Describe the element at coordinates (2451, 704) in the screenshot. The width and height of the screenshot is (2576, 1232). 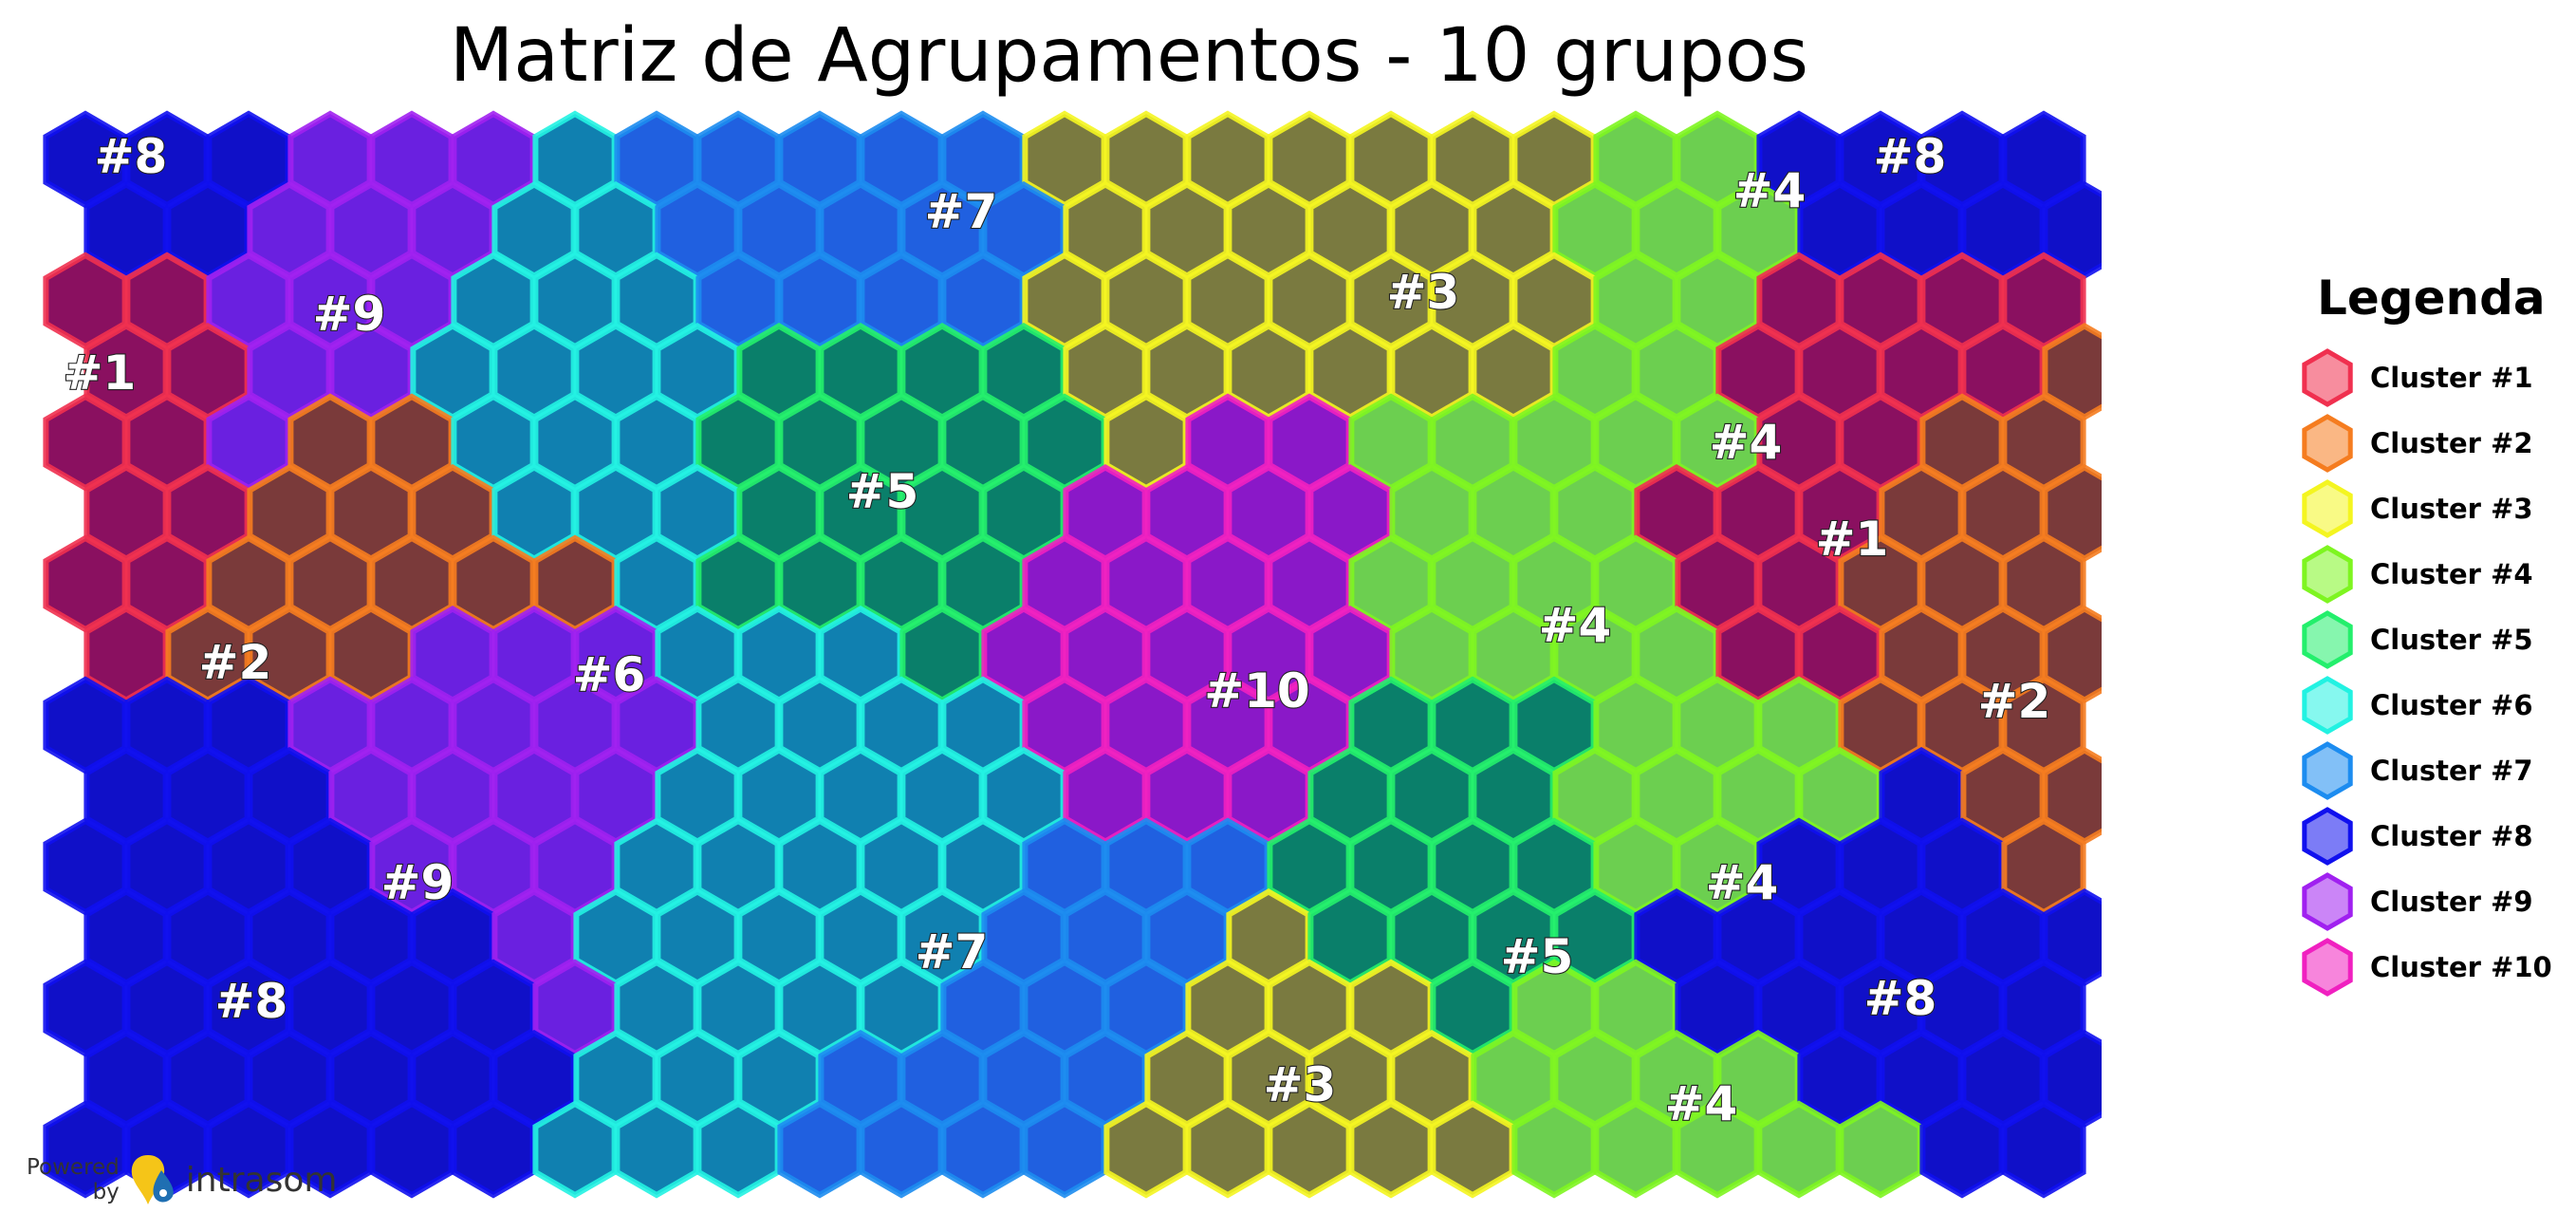
I see `legend-label: Cluster #6` at that location.